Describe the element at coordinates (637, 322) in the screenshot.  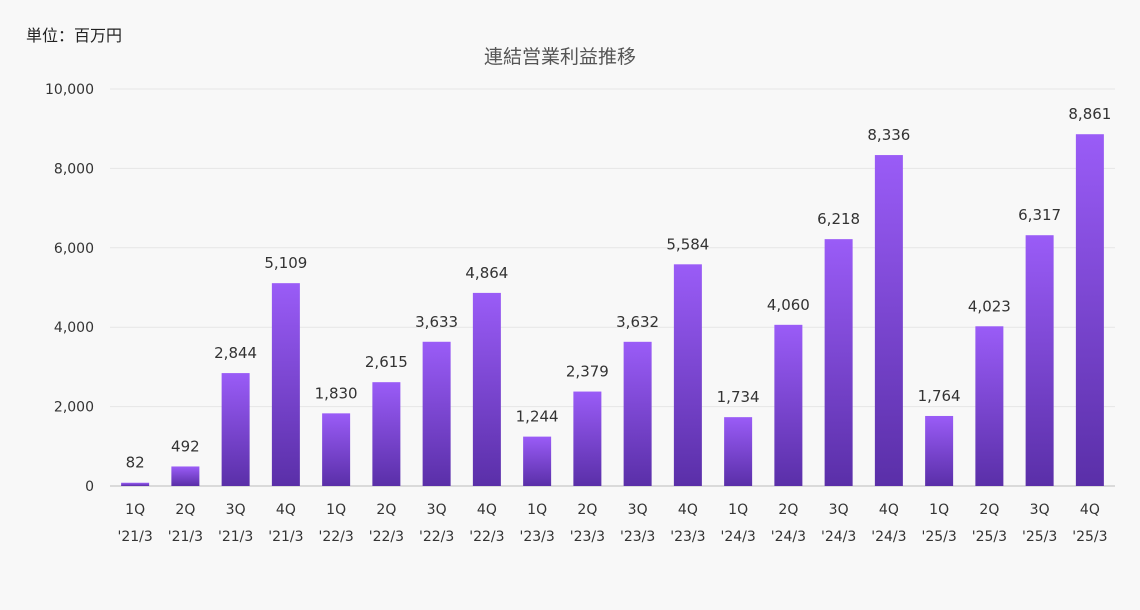
I see `data-label: 3,632` at that location.